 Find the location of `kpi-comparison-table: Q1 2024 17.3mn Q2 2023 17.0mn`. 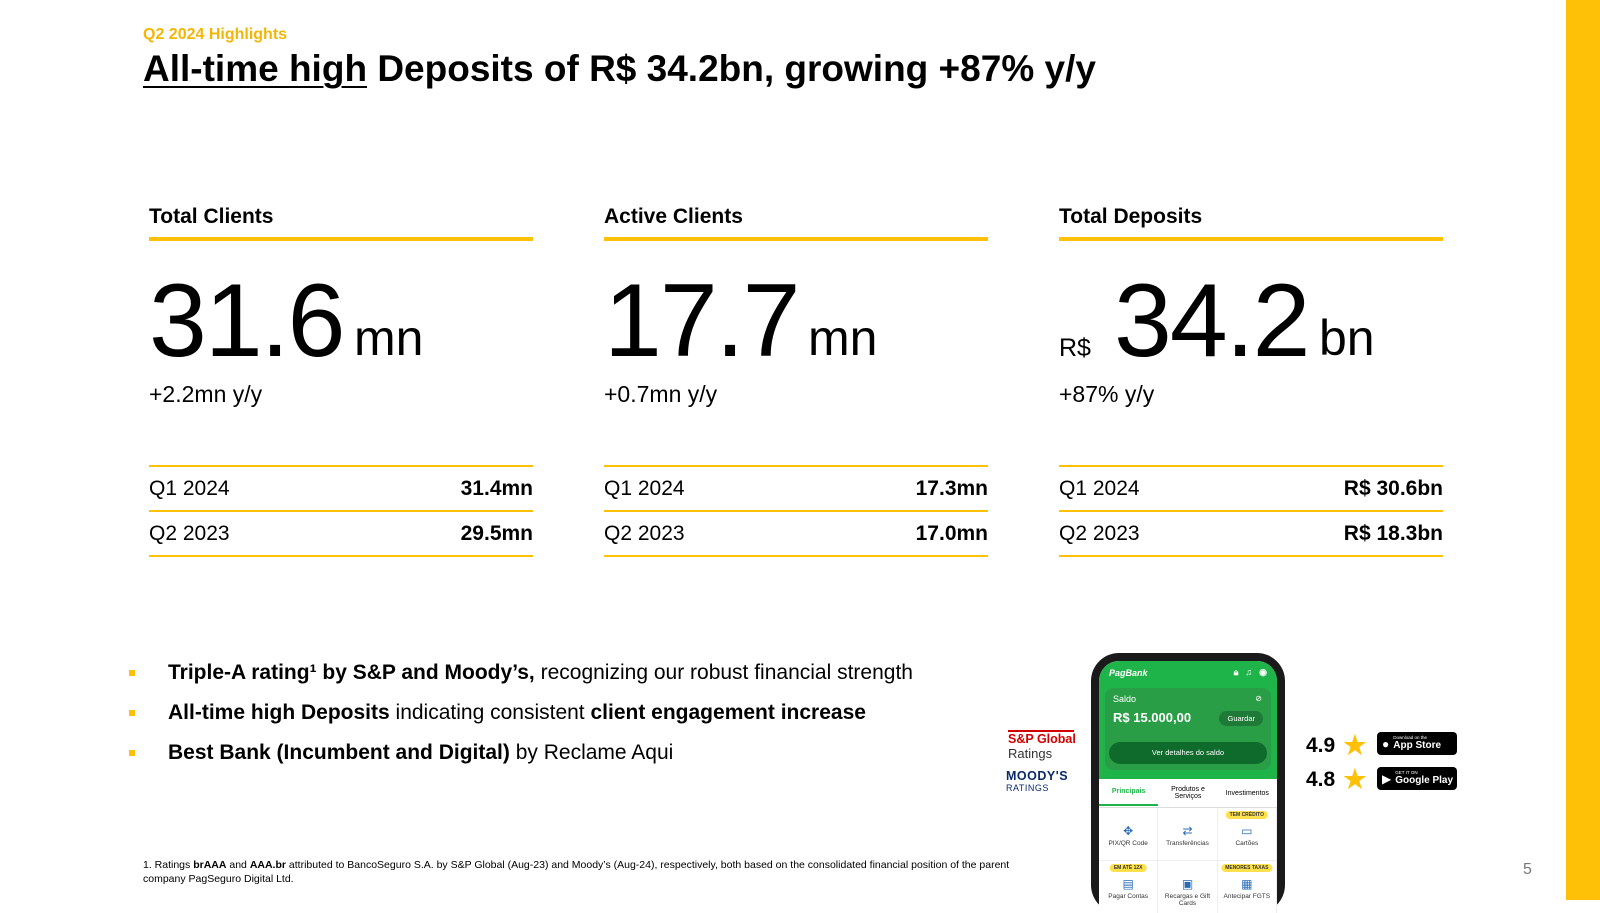

kpi-comparison-table: Q1 2024 17.3mn Q2 2023 17.0mn is located at coordinates (796, 511).